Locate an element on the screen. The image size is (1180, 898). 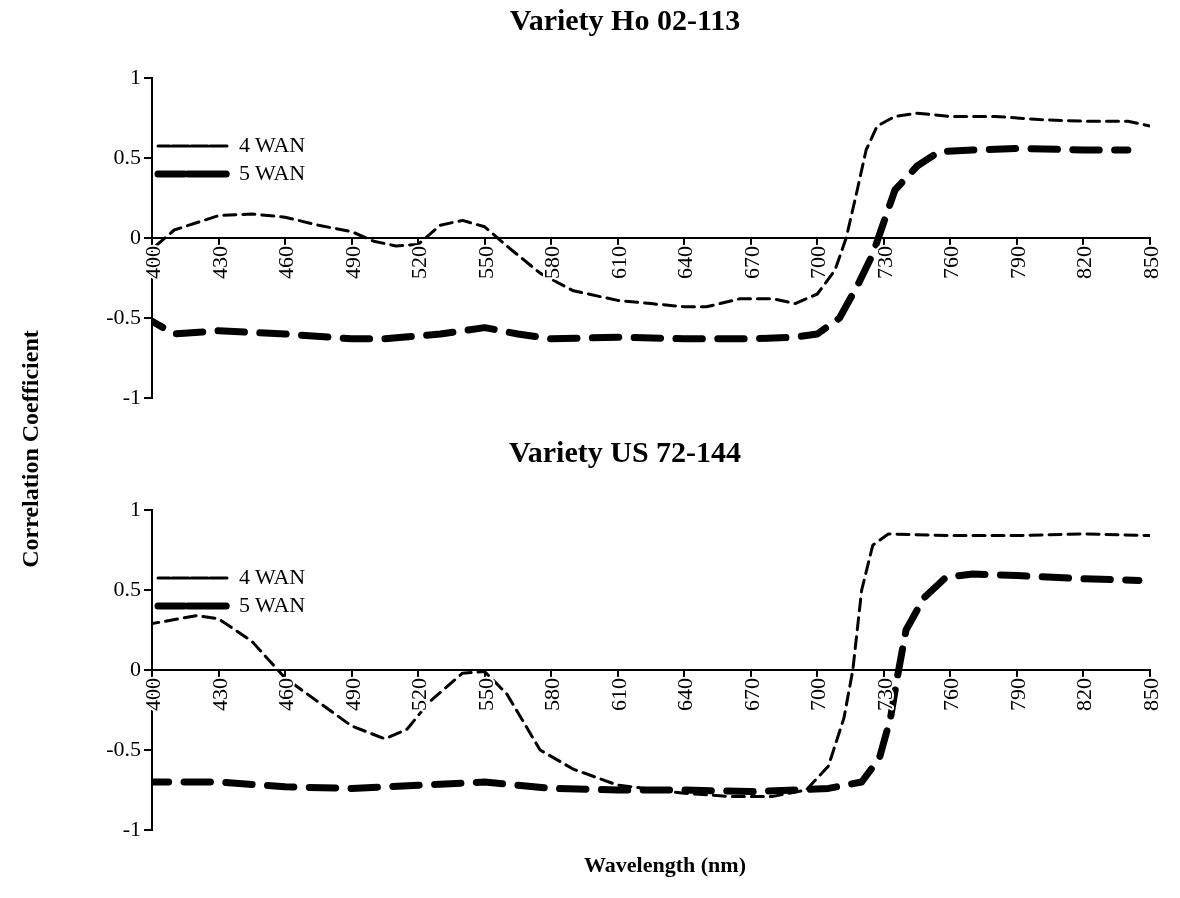
chart-title: Variety Ho 02-113 is located at coordinates (625, 19).